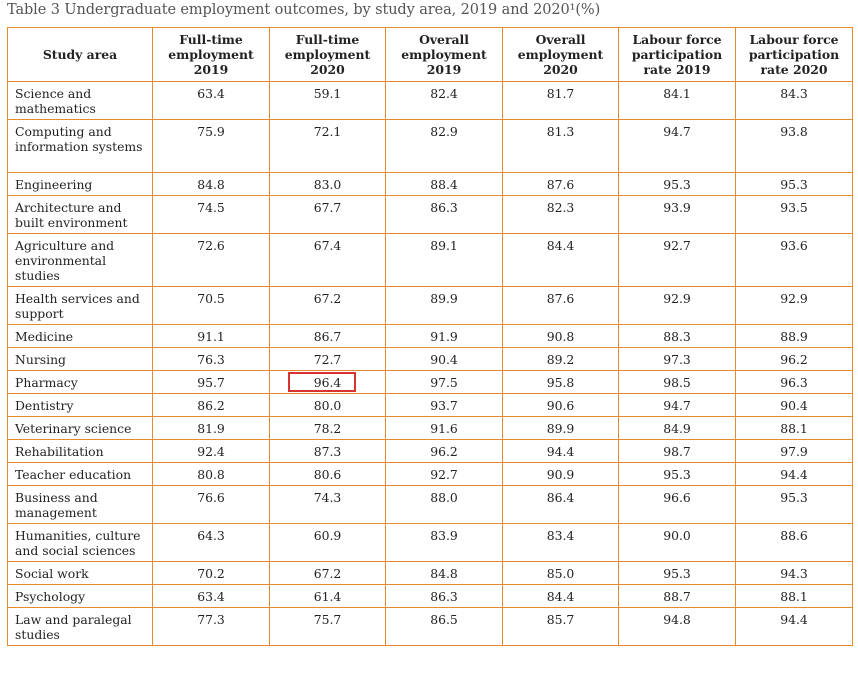  What do you see at coordinates (677, 146) in the screenshot?
I see `value-cell: 94.7` at bounding box center [677, 146].